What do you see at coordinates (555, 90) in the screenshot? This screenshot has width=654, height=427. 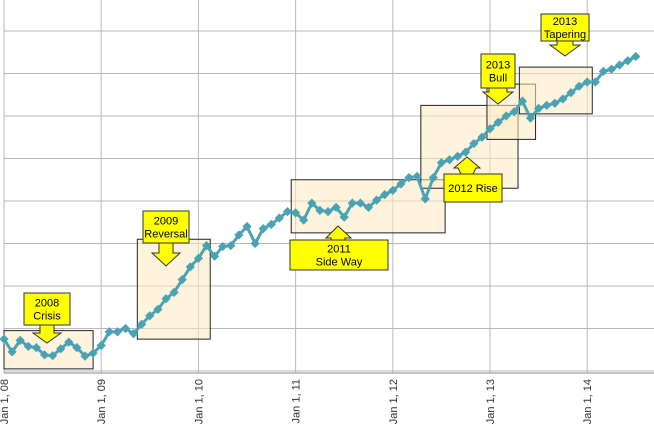 I see `annotation-box` at bounding box center [555, 90].